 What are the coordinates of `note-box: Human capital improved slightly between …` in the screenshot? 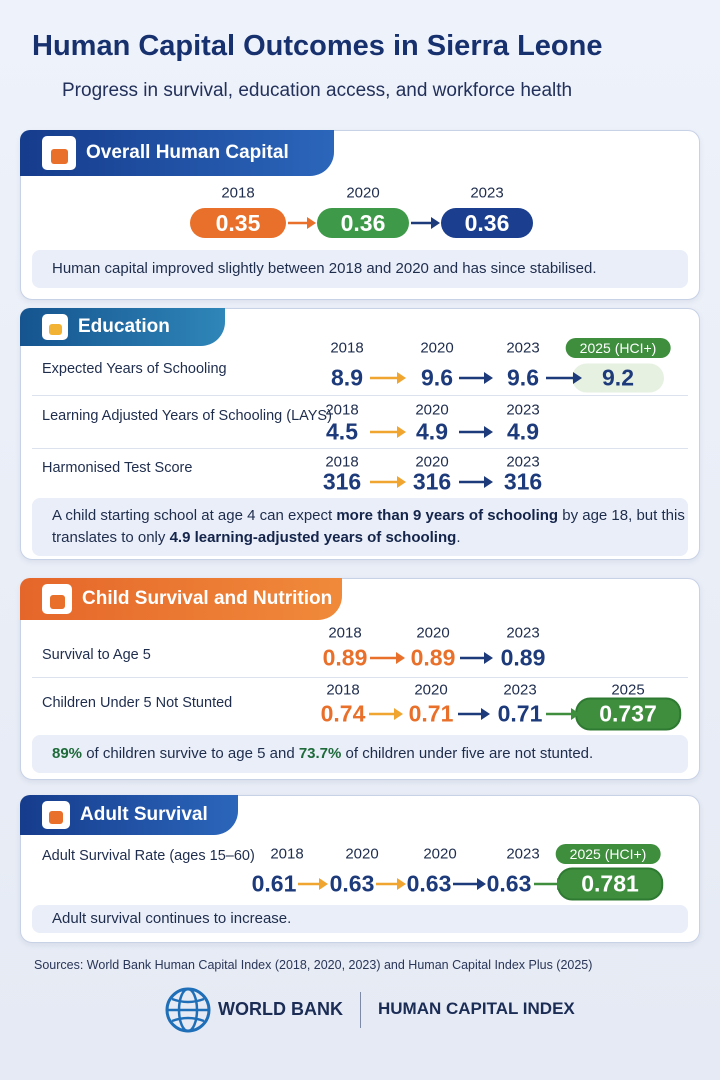 It's located at (360, 269).